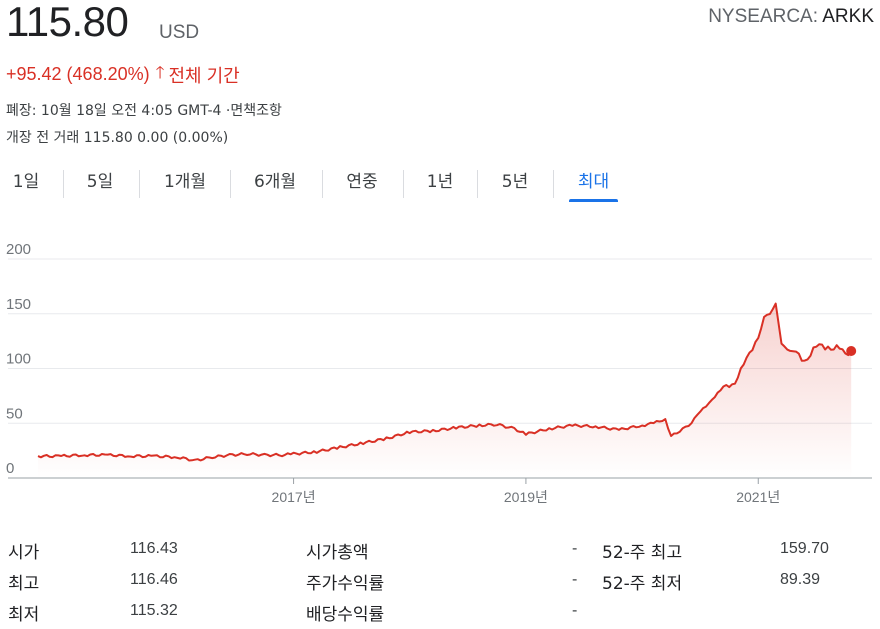 The height and width of the screenshot is (629, 880). I want to click on stat-open-label: 시가, so click(24, 553).